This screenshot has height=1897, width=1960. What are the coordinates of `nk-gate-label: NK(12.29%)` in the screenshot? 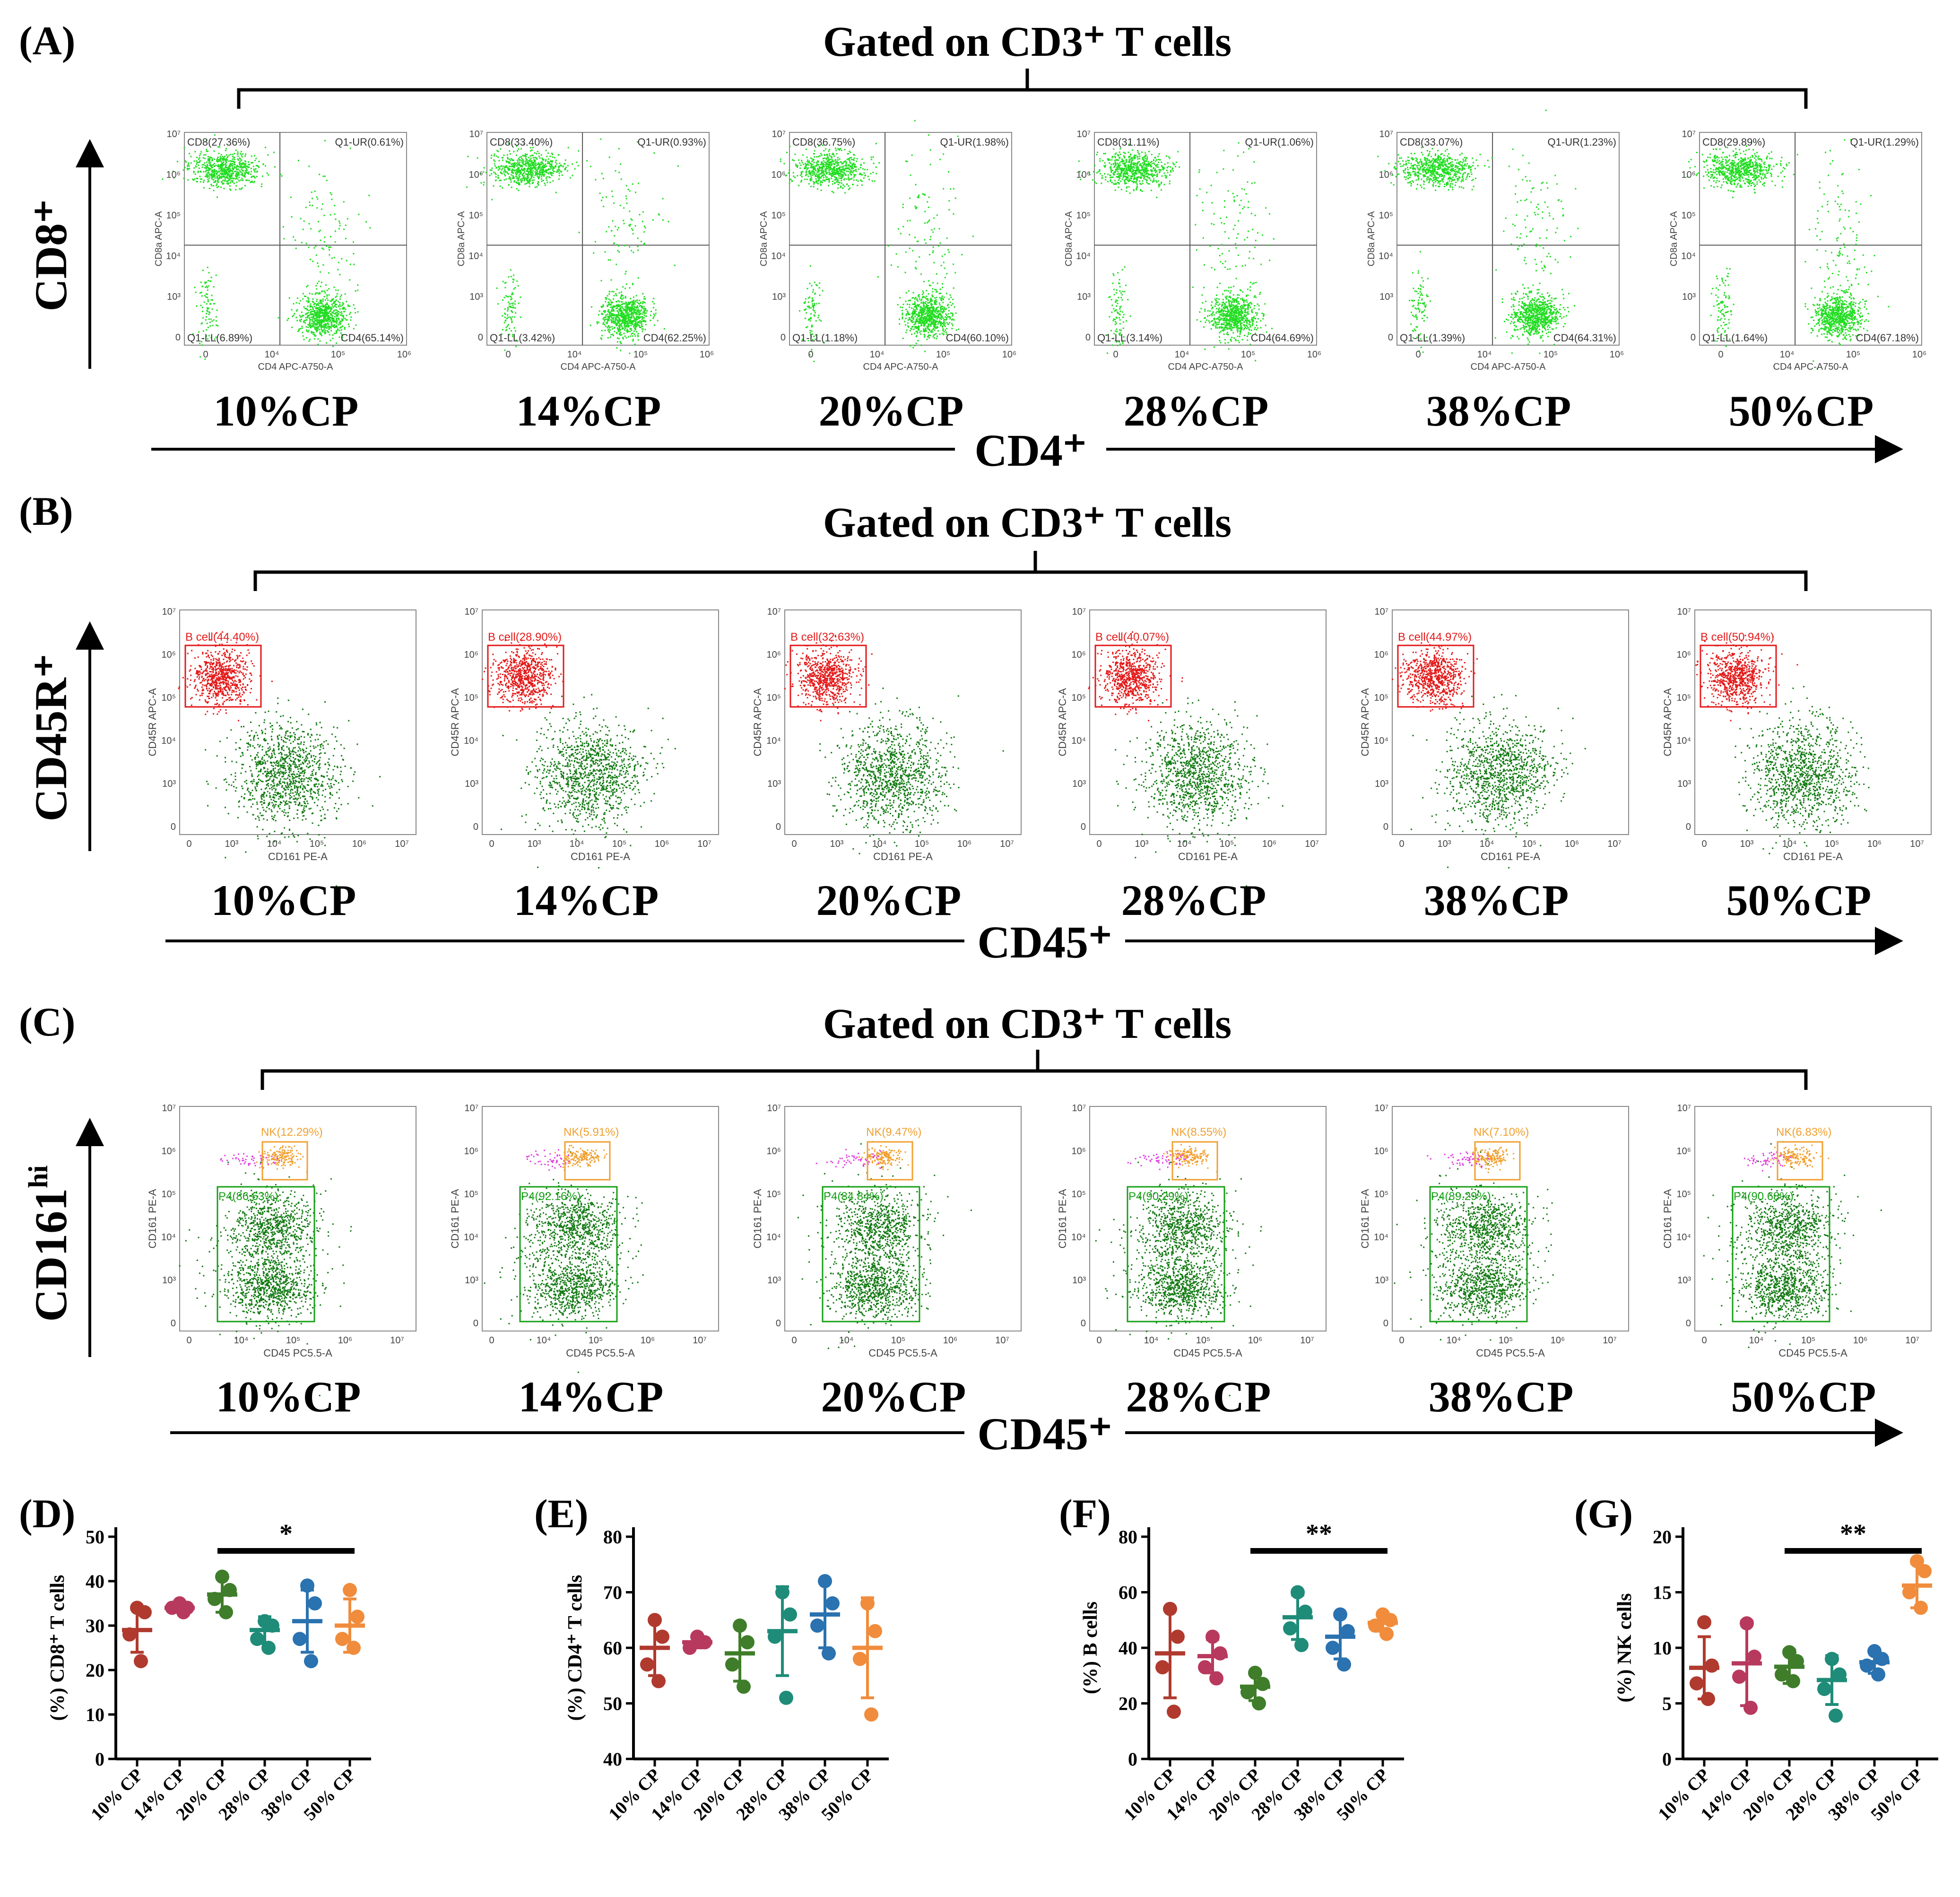 It's located at (292, 1132).